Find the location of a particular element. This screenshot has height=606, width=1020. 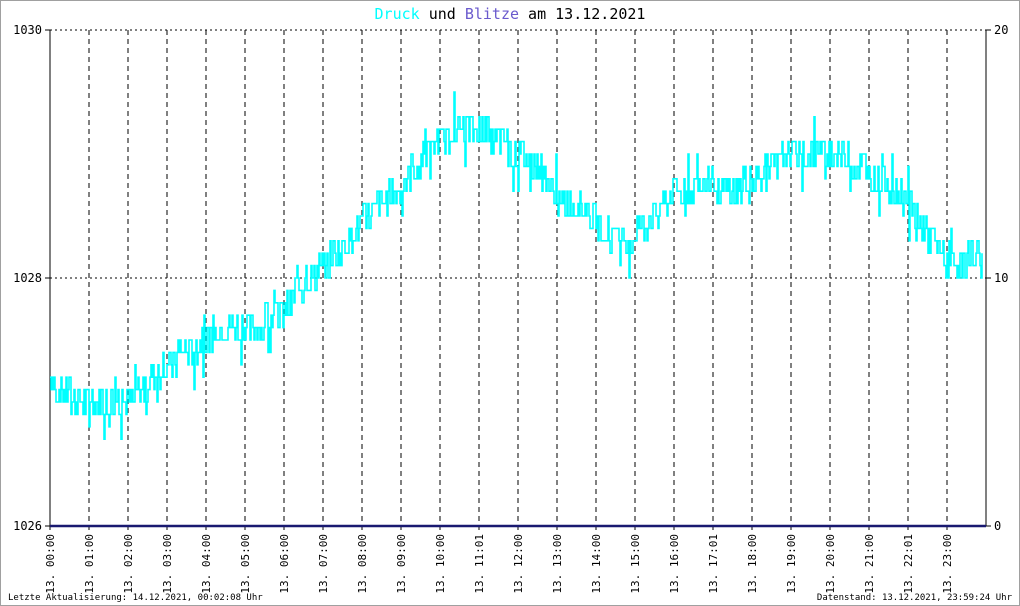

x-tick-label: 13. 20:00 is located at coordinates (830, 564).